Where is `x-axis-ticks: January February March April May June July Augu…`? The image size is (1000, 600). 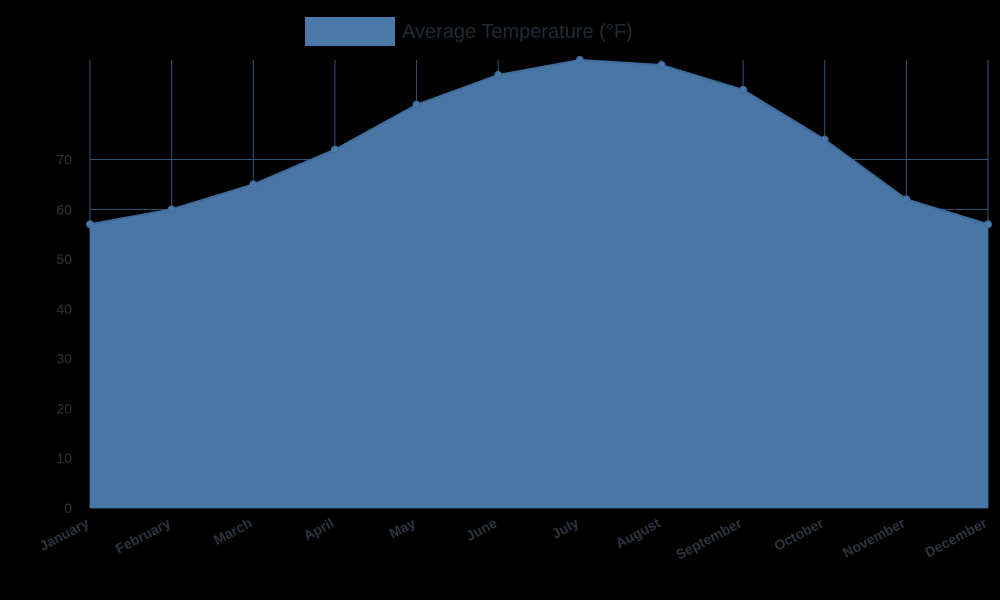 x-axis-ticks: January February March April May June July Augu… is located at coordinates (512, 538).